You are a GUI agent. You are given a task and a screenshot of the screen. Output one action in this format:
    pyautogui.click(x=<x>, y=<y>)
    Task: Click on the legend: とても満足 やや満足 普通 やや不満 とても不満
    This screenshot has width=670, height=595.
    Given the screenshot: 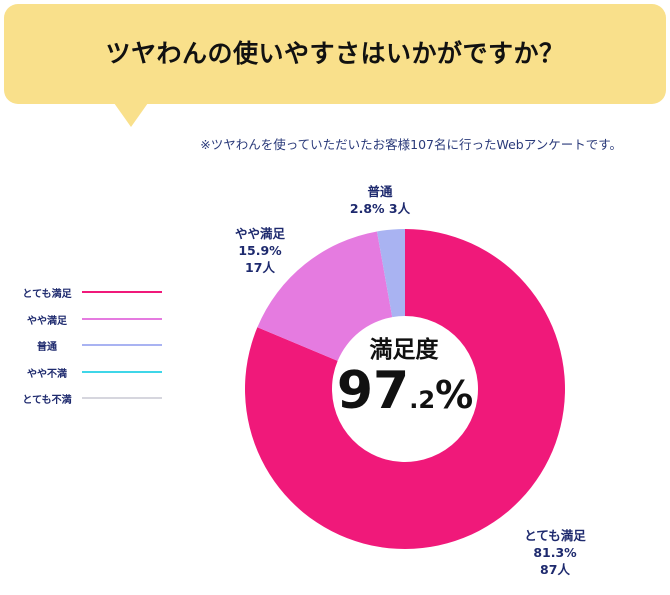 What is the action you would take?
    pyautogui.click(x=91, y=351)
    